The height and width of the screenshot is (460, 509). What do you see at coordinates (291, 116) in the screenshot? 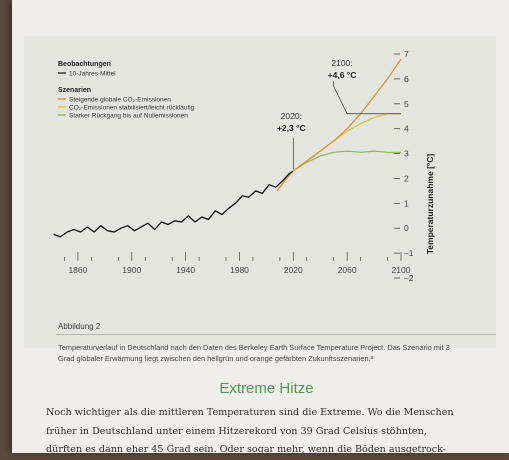
I see `annotation-year: 2020:` at bounding box center [291, 116].